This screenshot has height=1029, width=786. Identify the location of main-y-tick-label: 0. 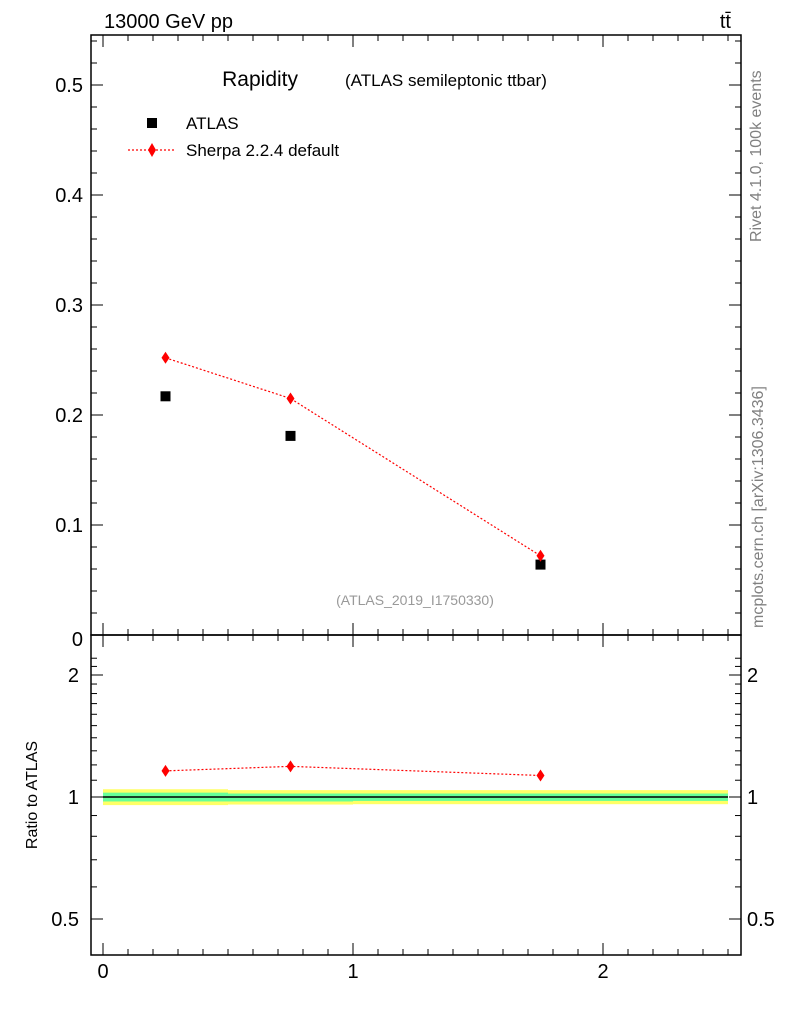
(77, 640).